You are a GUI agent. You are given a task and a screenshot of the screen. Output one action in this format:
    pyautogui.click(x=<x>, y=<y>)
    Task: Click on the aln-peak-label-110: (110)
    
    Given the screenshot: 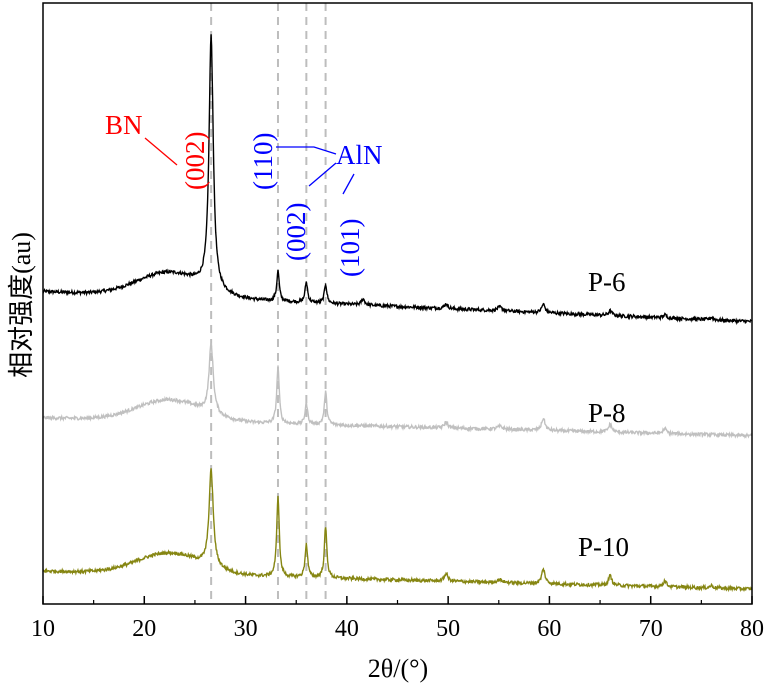 What is the action you would take?
    pyautogui.click(x=263, y=161)
    